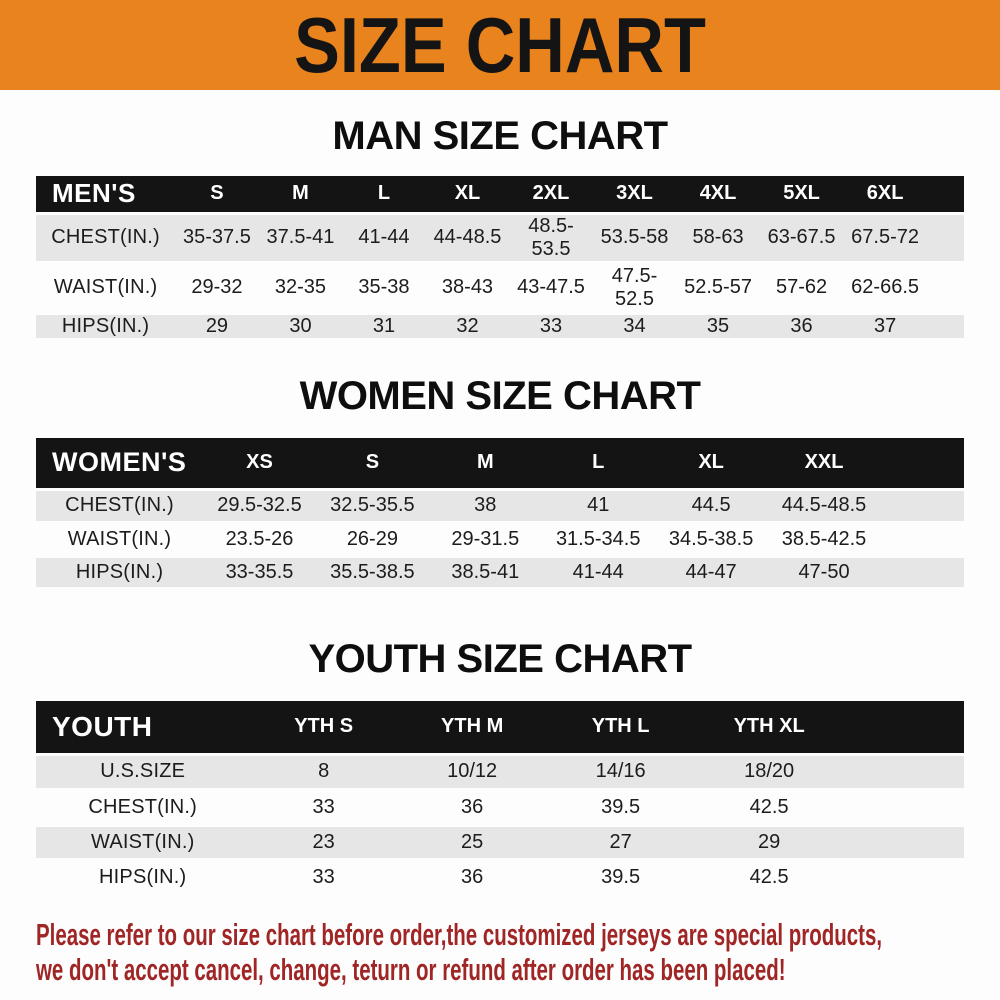 Image resolution: width=1000 pixels, height=1000 pixels. Describe the element at coordinates (323, 727) in the screenshot. I see `column-header: YTH S` at that location.